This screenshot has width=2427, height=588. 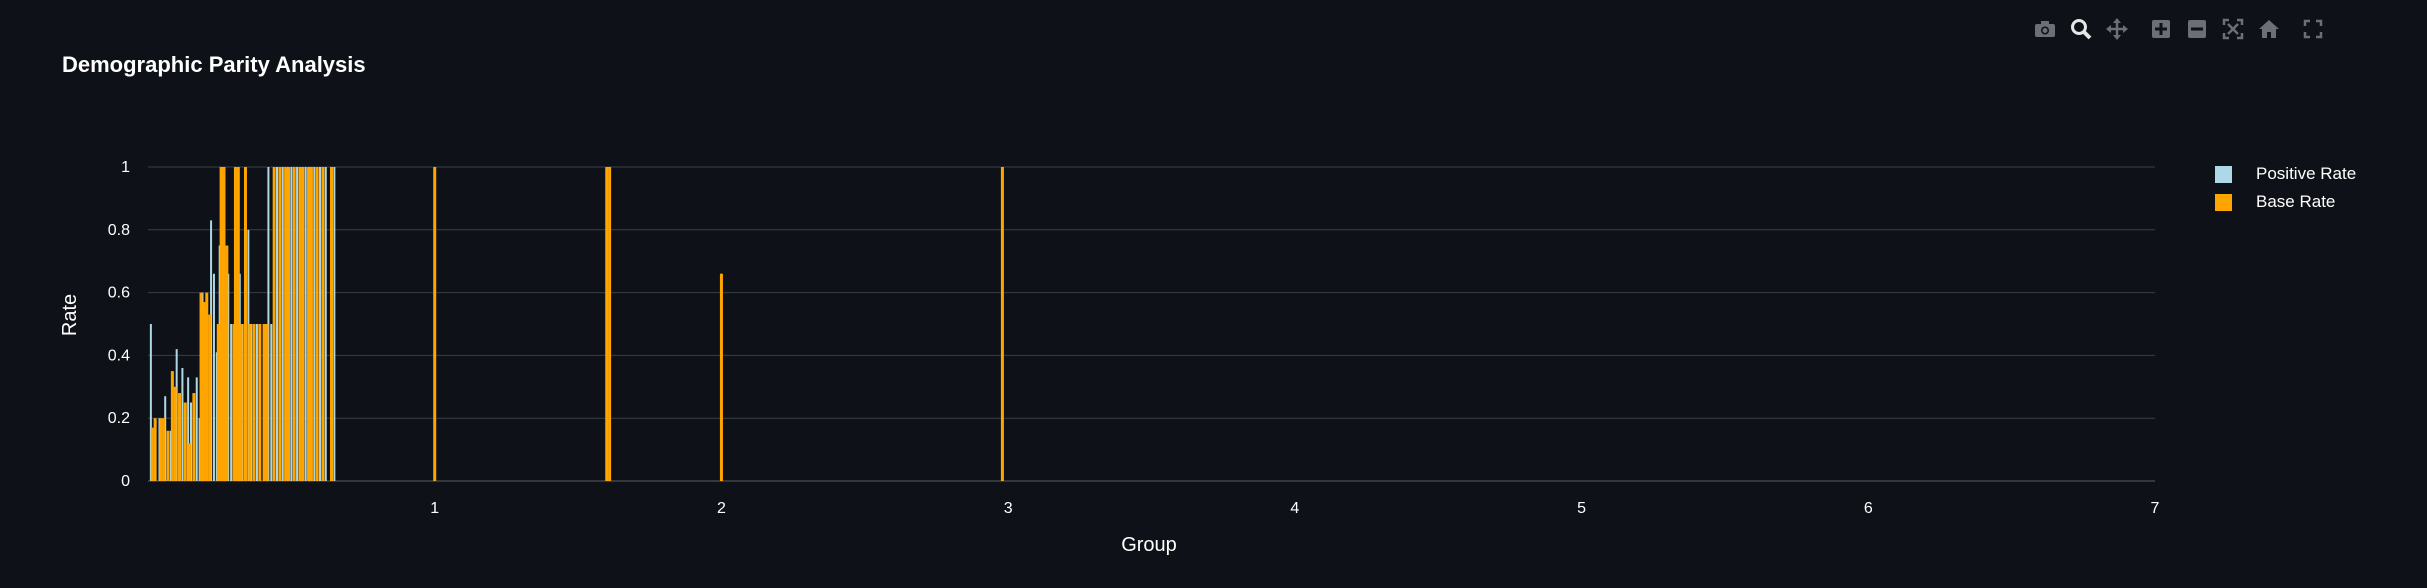 I want to click on x-tick-label: 4, so click(x=1294, y=508).